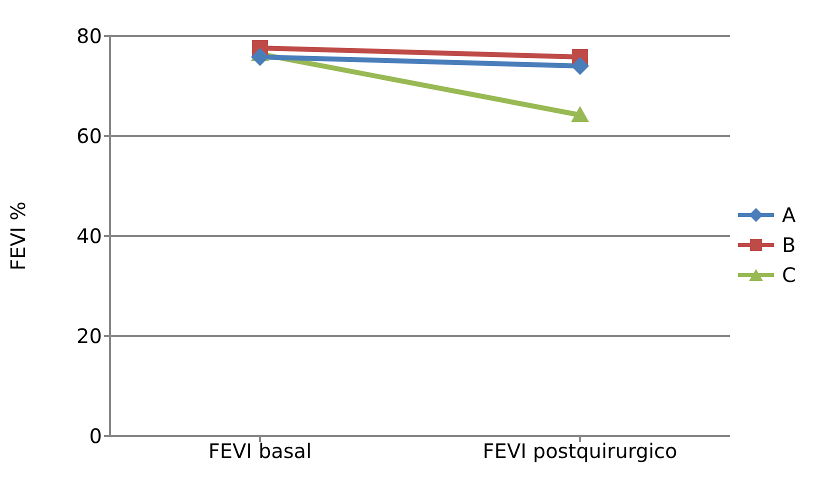 This screenshot has height=481, width=814. I want to click on y-tick-label: 80, so click(89, 36).